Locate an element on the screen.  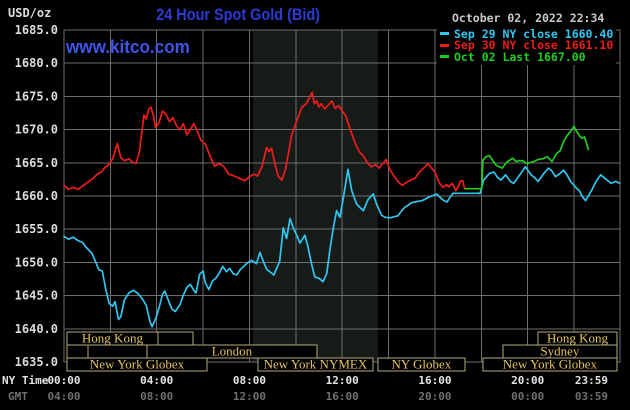
session-label: NY Globex is located at coordinates (421, 364).